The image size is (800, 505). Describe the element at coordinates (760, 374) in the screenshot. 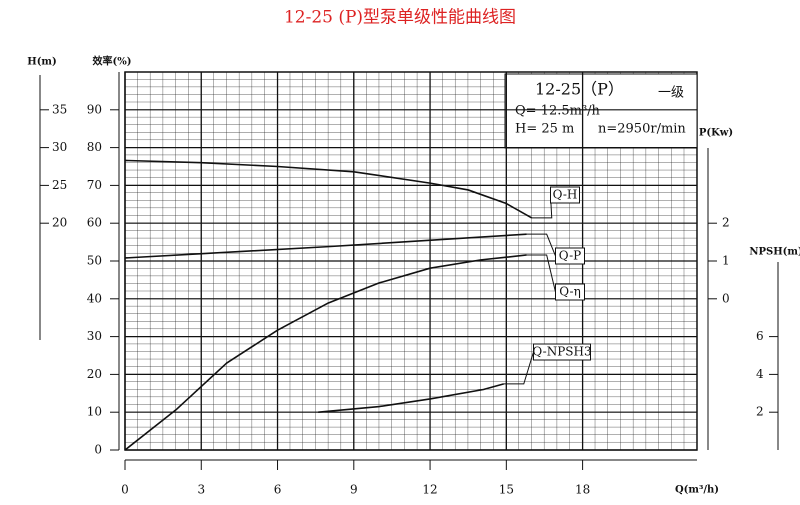

I see `y-tick-label: 4` at that location.